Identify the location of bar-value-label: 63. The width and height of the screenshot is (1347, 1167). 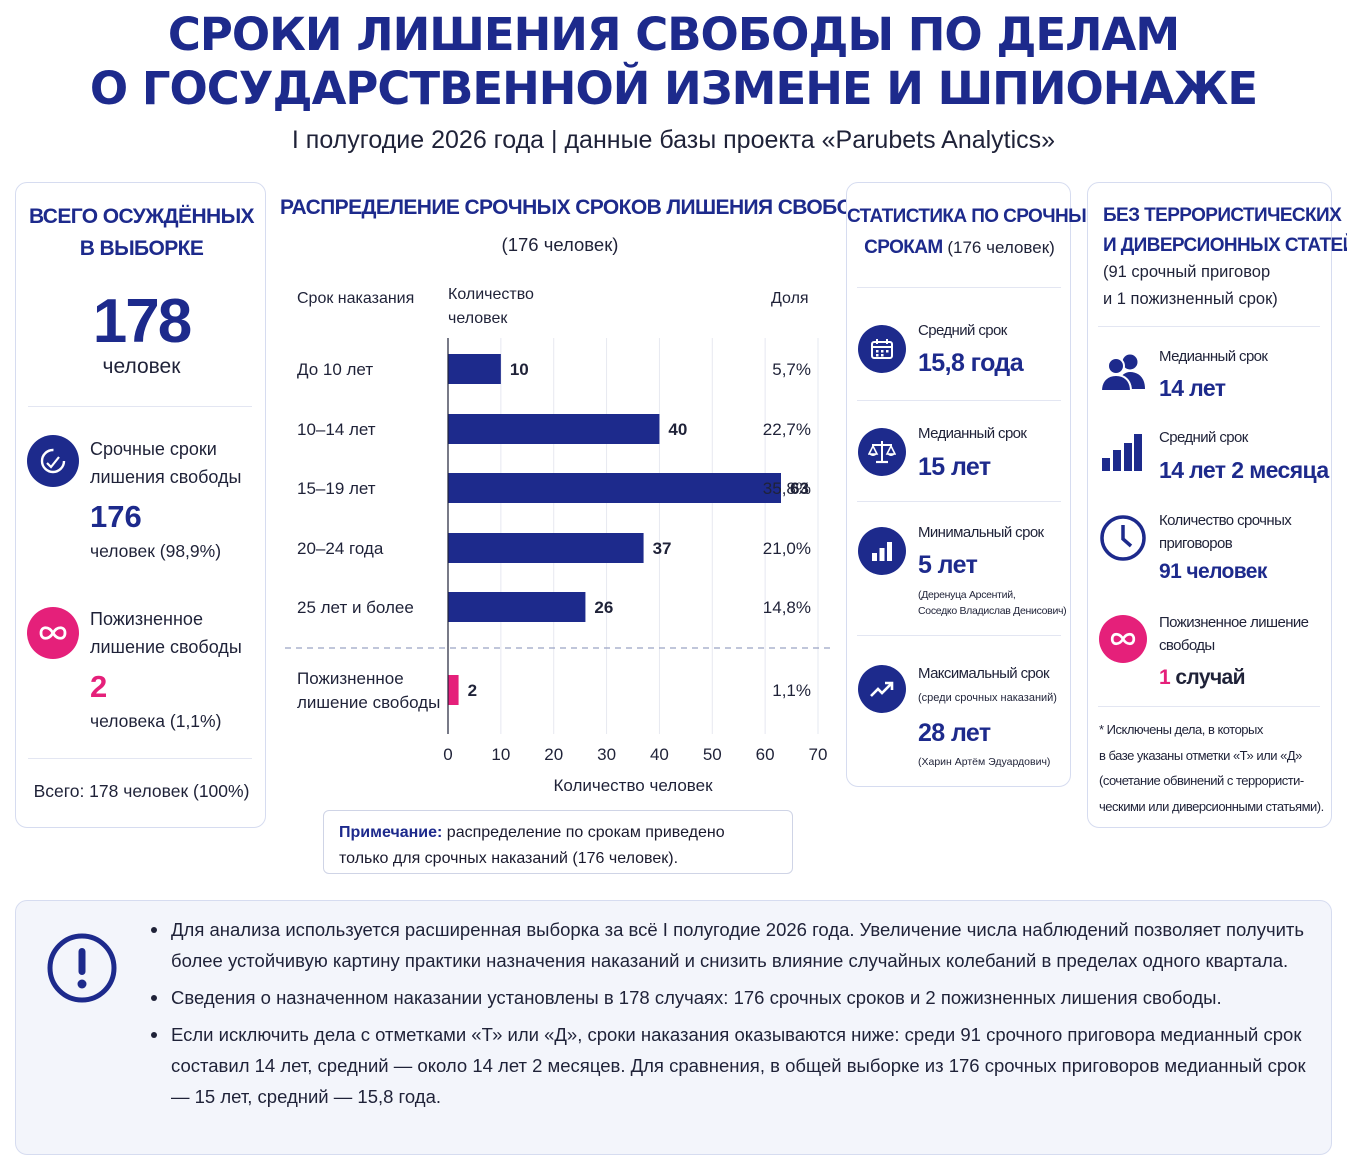
(799, 488).